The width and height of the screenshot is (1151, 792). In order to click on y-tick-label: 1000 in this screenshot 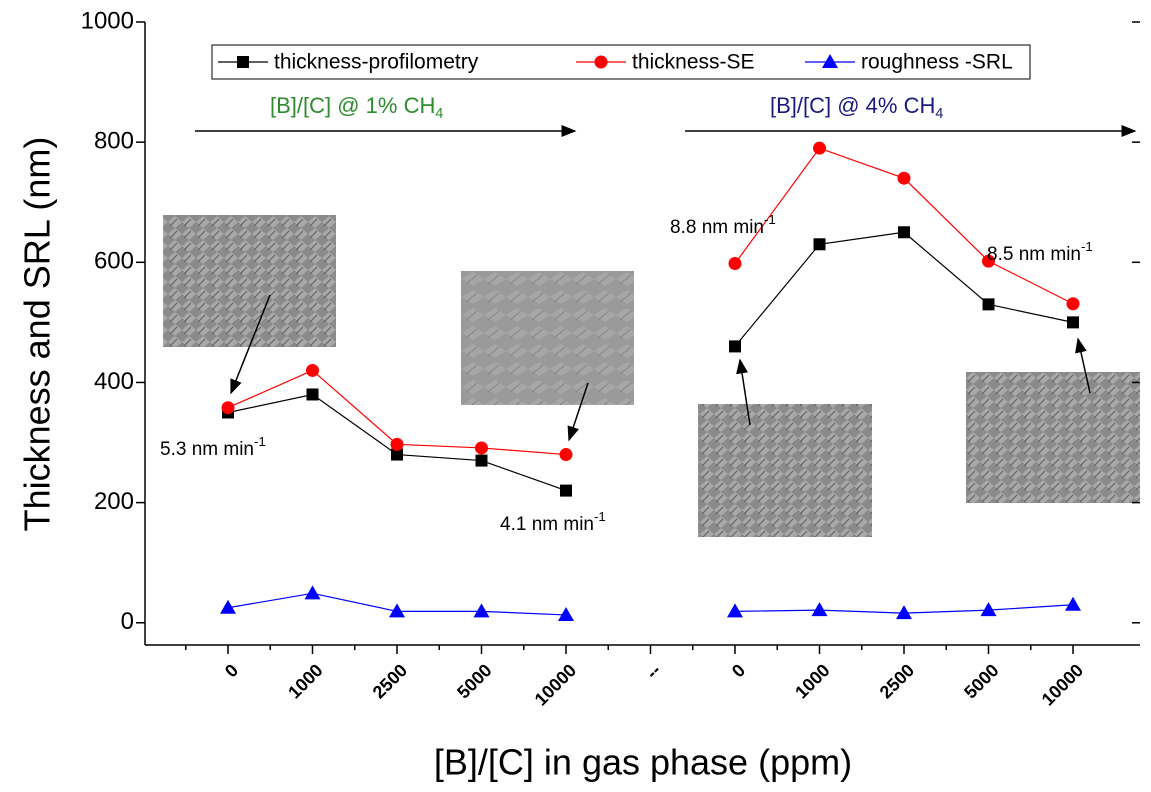, I will do `click(107, 20)`.